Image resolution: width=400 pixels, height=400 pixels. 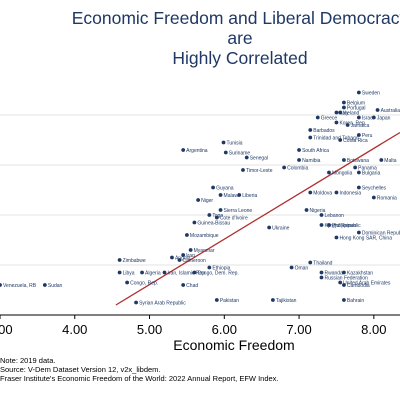 What do you see at coordinates (192, 286) in the screenshot?
I see `point-label-10: Chad` at bounding box center [192, 286].